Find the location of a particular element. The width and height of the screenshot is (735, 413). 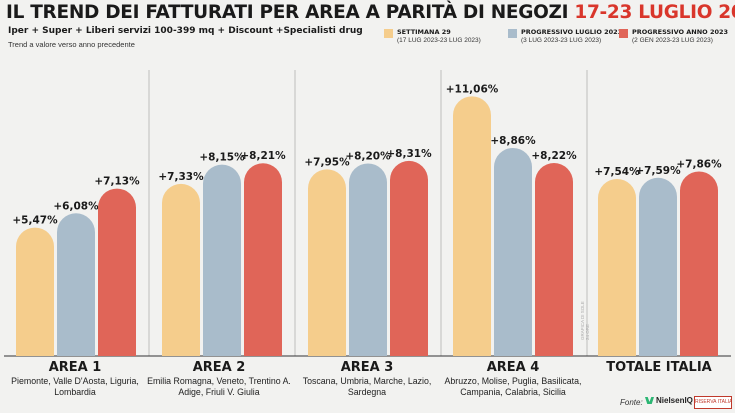

legend-swatch-july is located at coordinates (512, 33).